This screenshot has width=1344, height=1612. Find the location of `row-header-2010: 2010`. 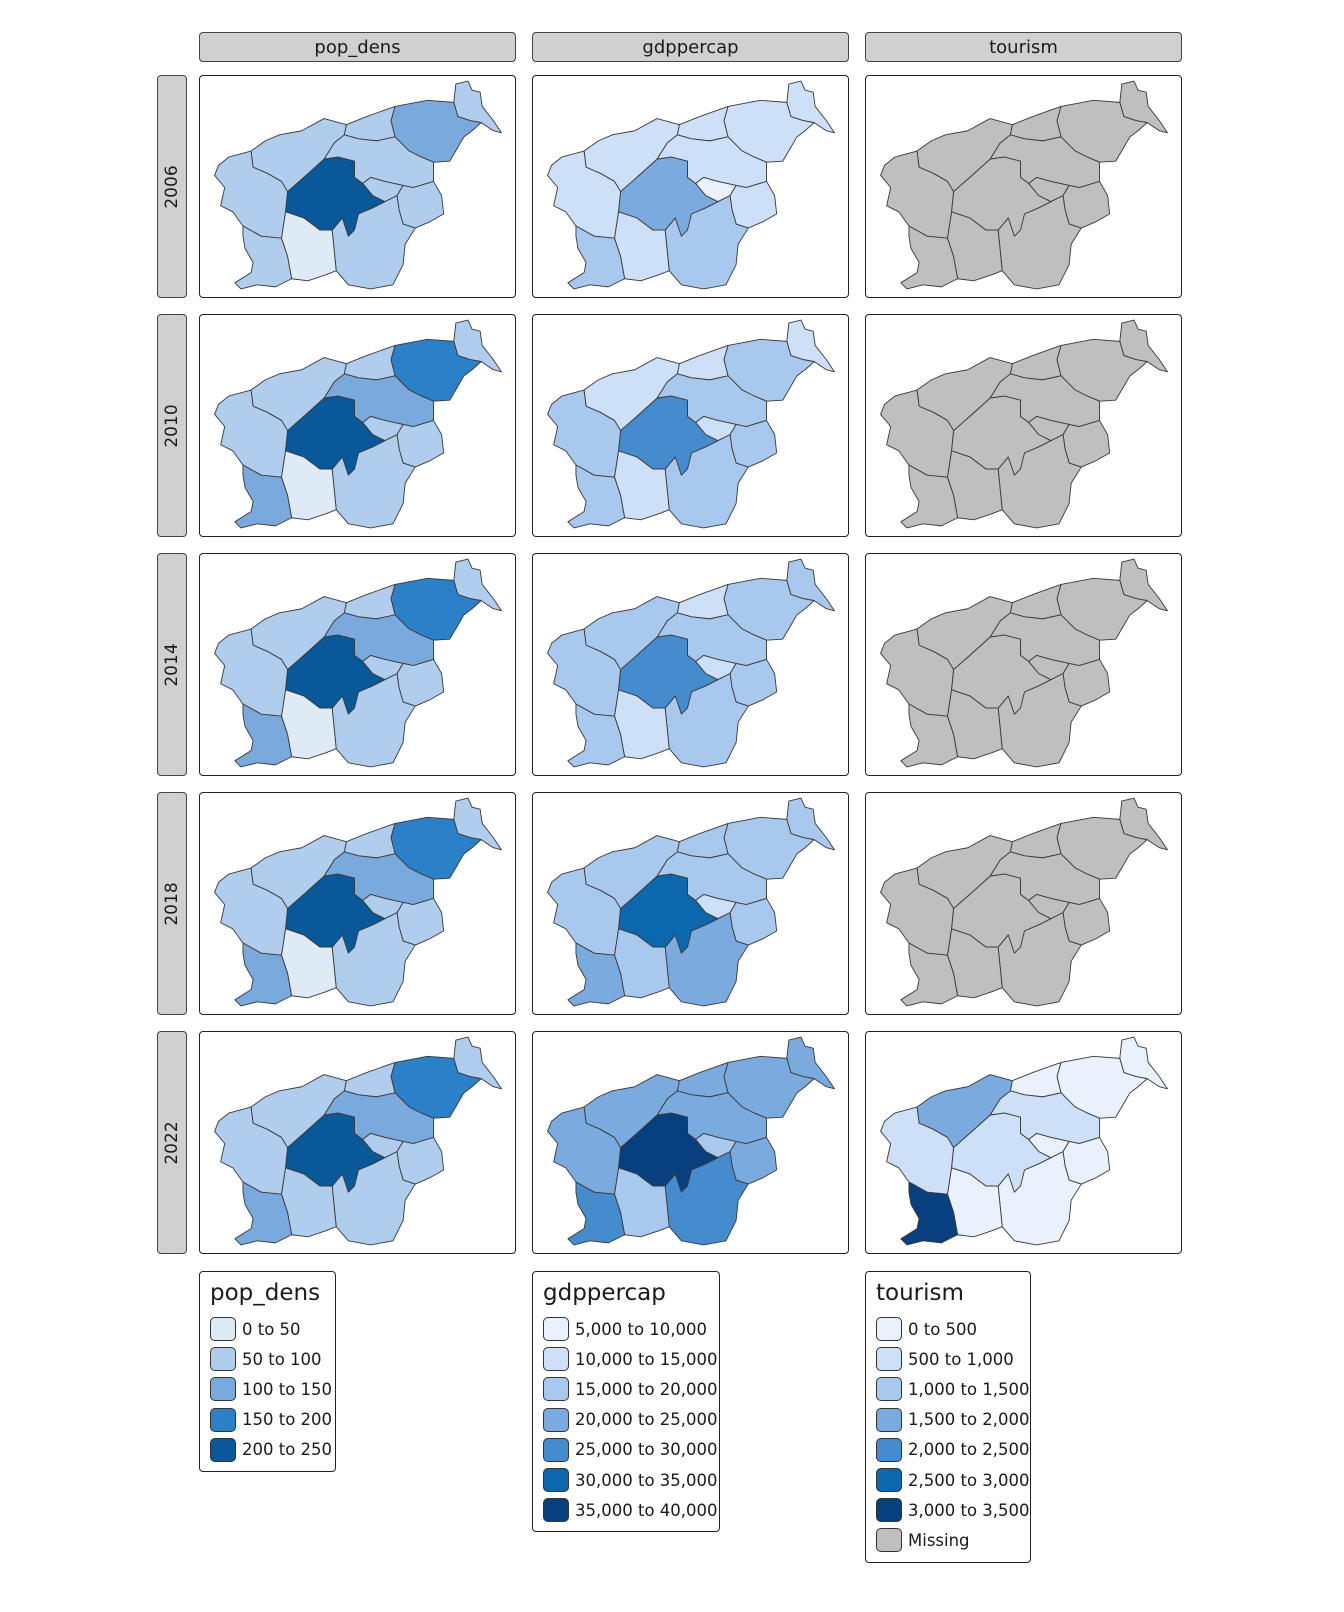

row-header-2010: 2010 is located at coordinates (172, 425).